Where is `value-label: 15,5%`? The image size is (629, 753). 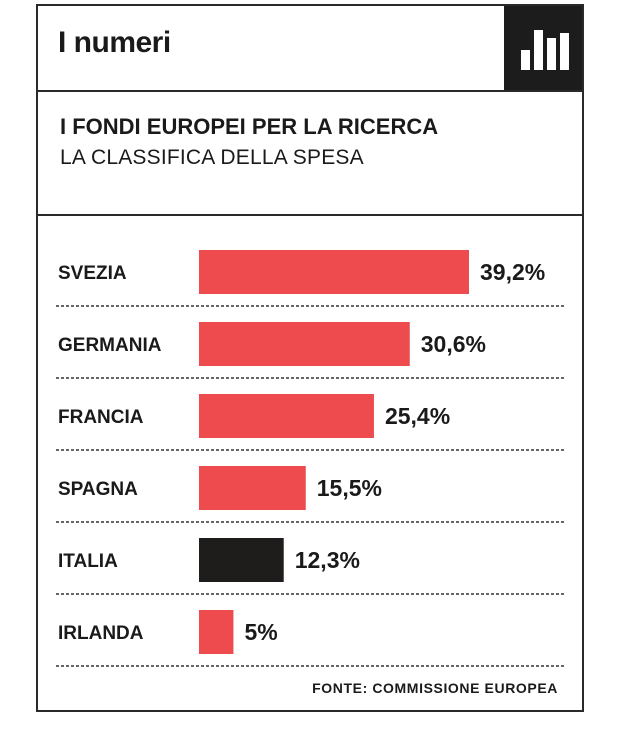 value-label: 15,5% is located at coordinates (349, 488).